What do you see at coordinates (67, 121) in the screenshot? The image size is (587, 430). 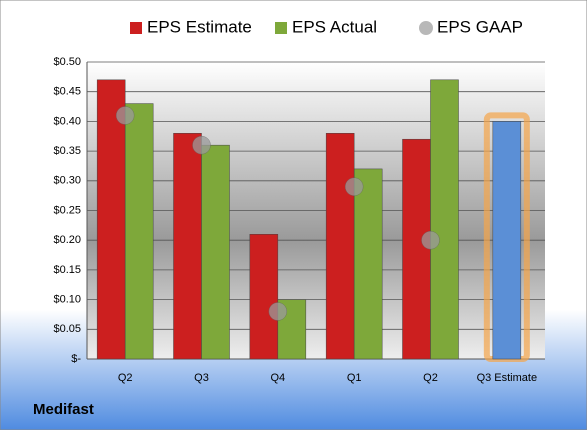 I see `y-tick-label: $0.40` at bounding box center [67, 121].